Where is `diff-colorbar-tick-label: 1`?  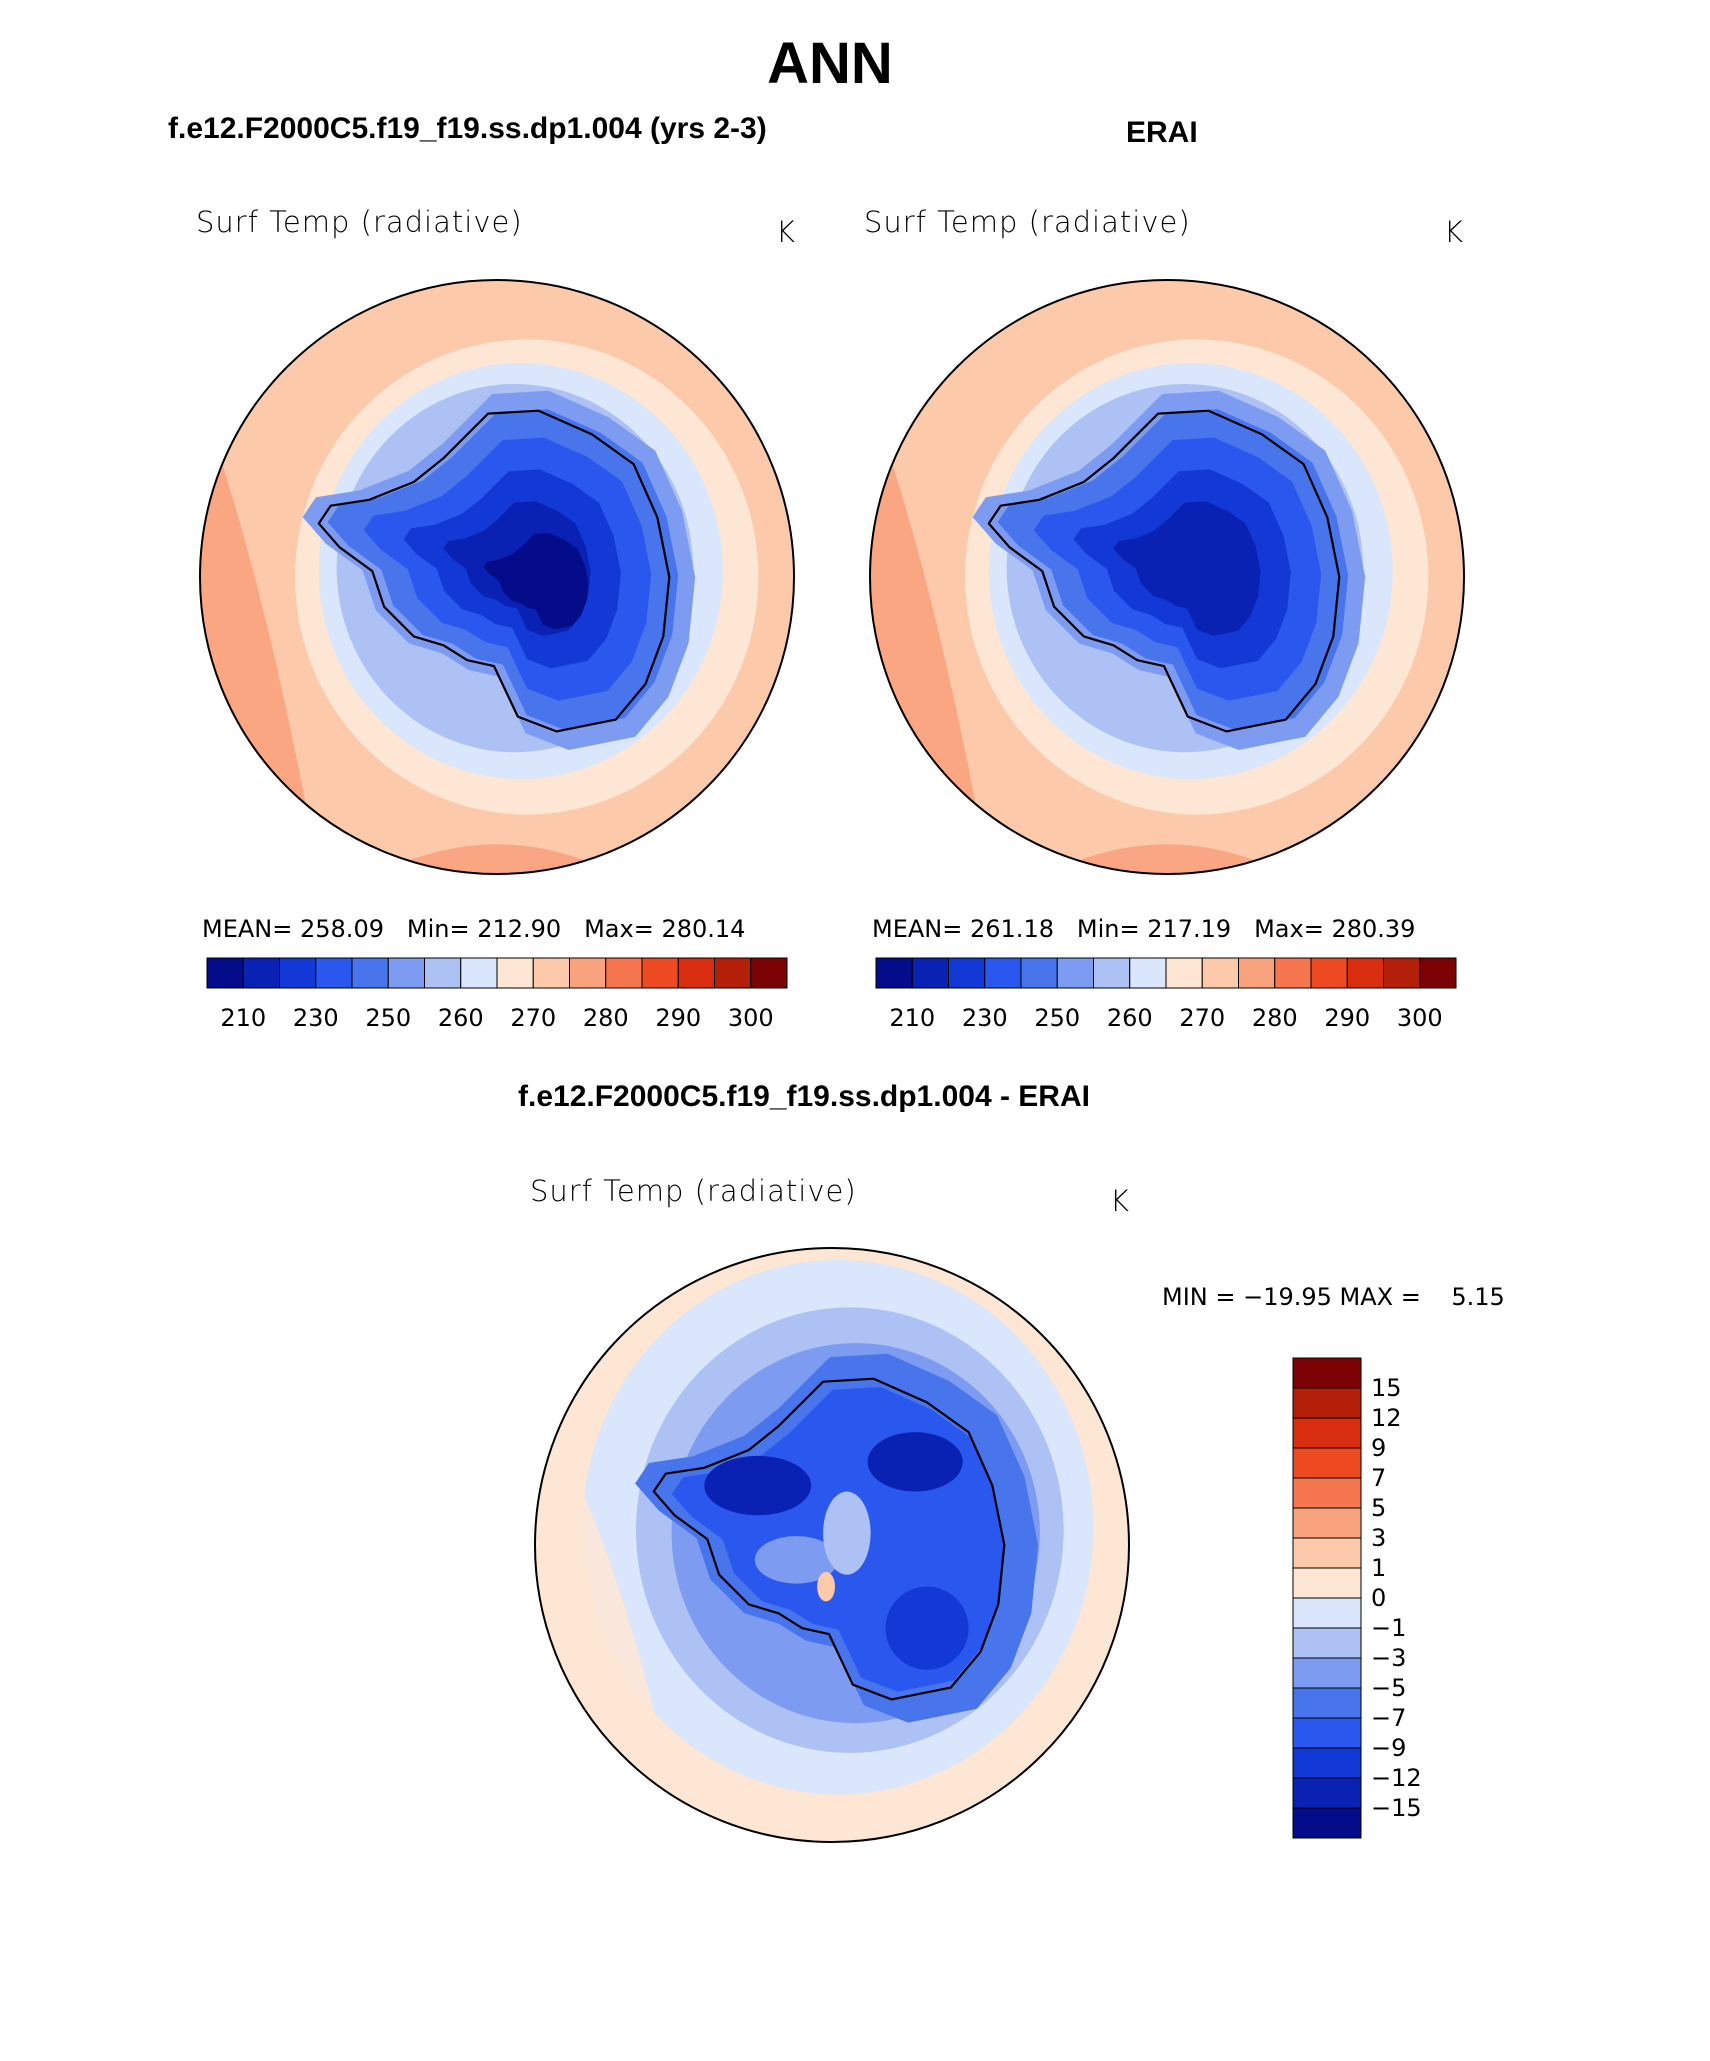 diff-colorbar-tick-label: 1 is located at coordinates (1378, 1568).